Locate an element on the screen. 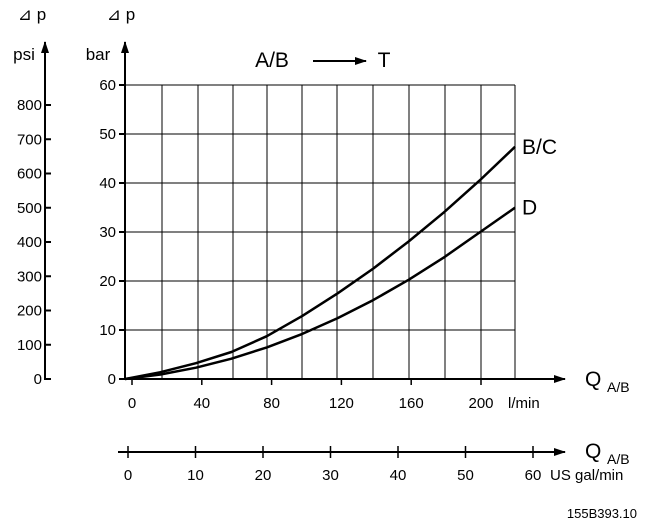  gal-axis-title: Q is located at coordinates (593, 451).